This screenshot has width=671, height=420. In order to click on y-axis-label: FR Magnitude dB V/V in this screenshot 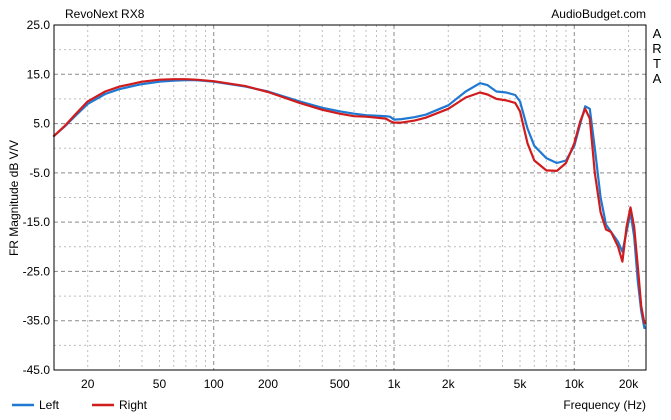, I will do `click(14, 198)`.